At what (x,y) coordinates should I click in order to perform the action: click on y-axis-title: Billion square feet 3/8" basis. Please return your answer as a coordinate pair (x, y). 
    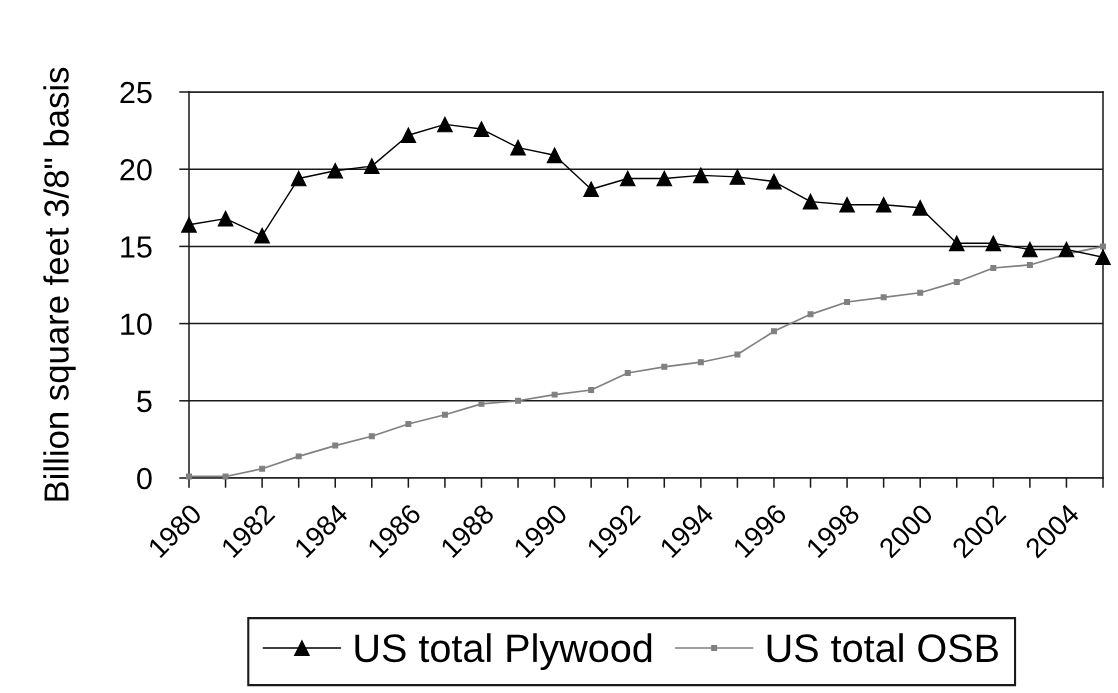
    Looking at the image, I should click on (59, 284).